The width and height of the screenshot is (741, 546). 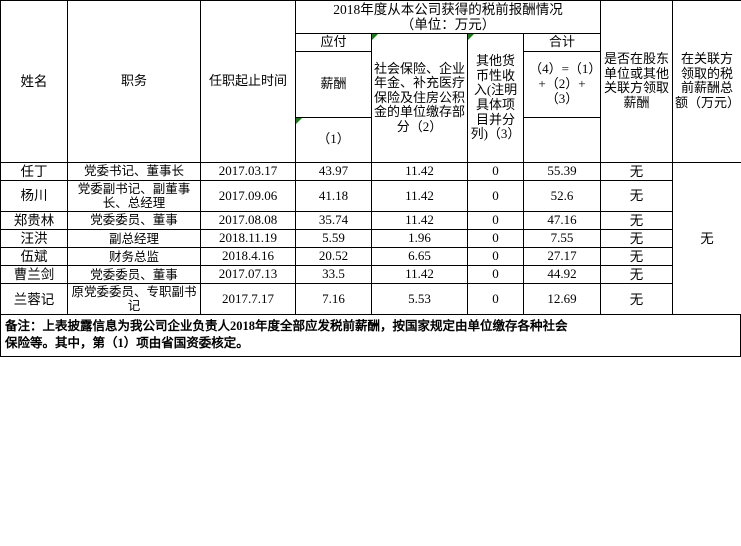 I want to click on cell-term: 2017.07.13, so click(x=248, y=275).